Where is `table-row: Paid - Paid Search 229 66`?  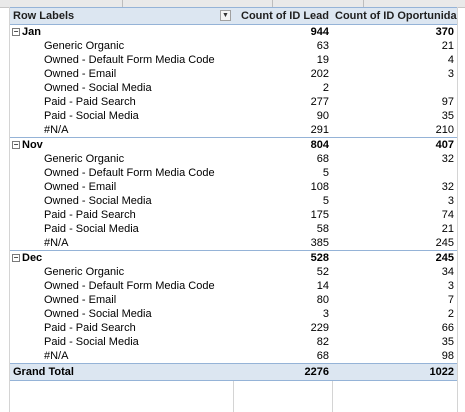 table-row: Paid - Paid Search 229 66 is located at coordinates (233, 328).